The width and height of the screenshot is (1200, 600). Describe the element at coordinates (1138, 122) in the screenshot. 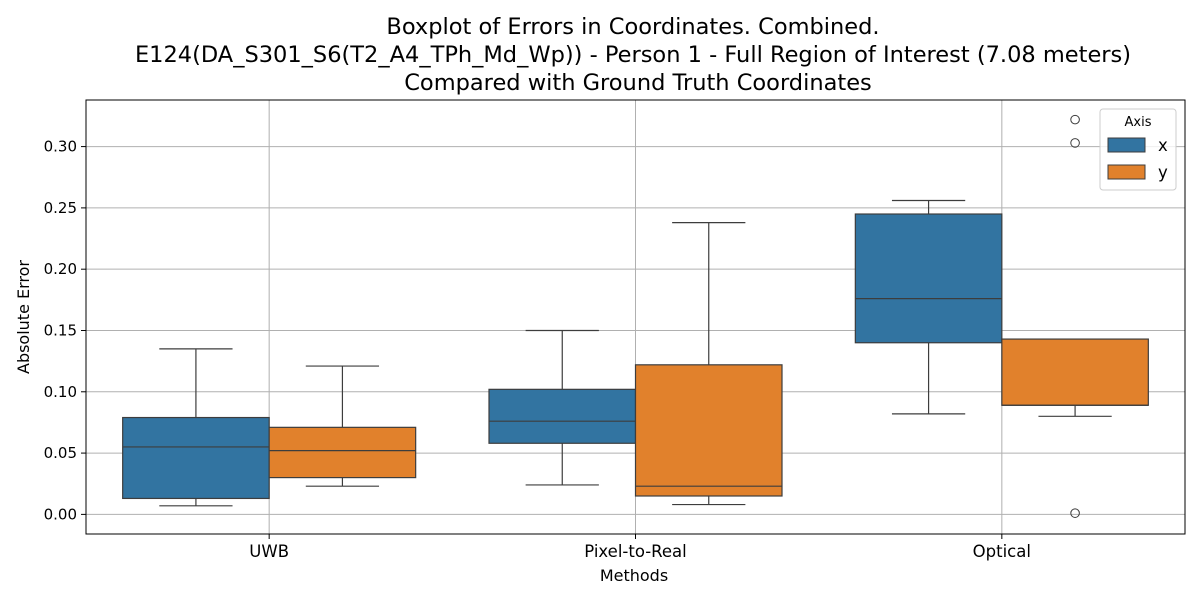

I see `legend-title: Axis` at that location.